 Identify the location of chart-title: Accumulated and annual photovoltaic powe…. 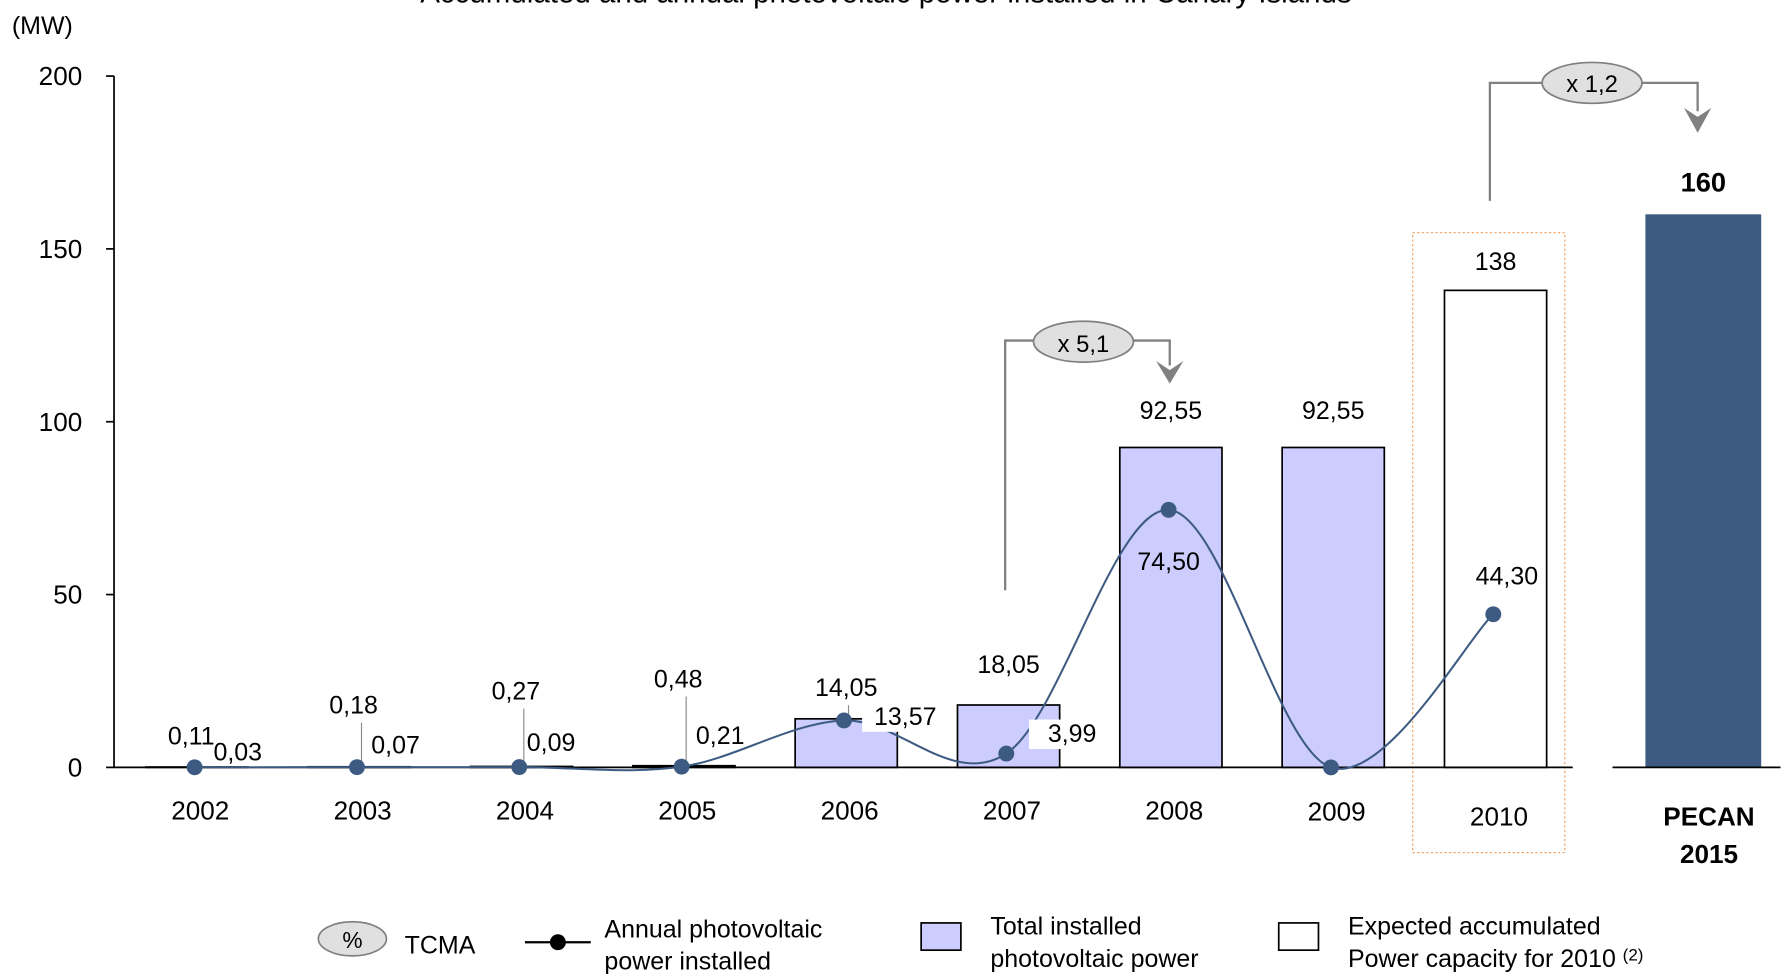
(885, 4).